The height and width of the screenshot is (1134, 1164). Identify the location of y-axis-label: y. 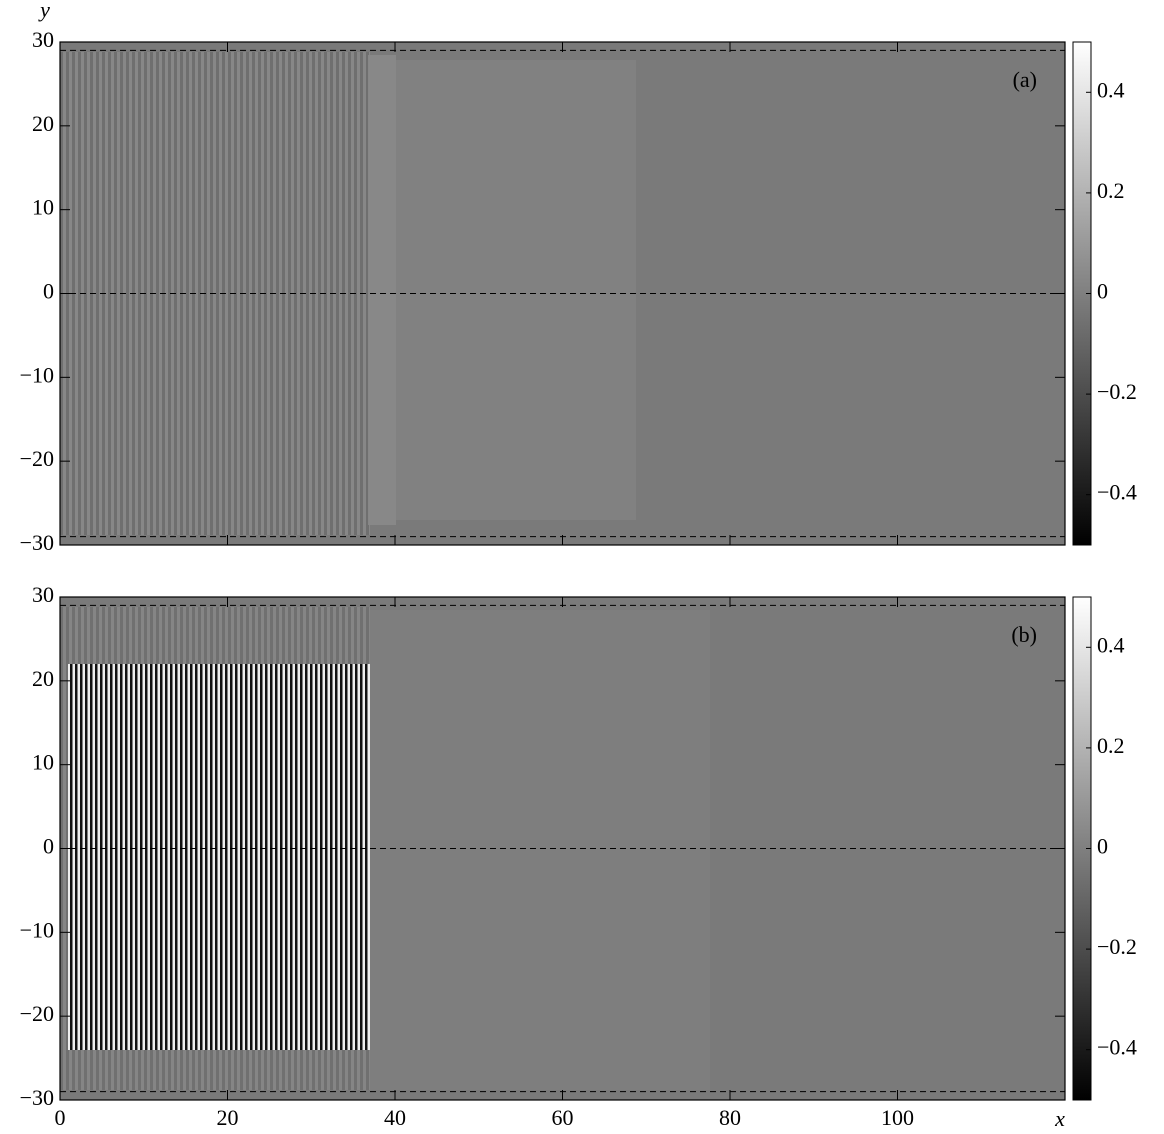
(44, 11).